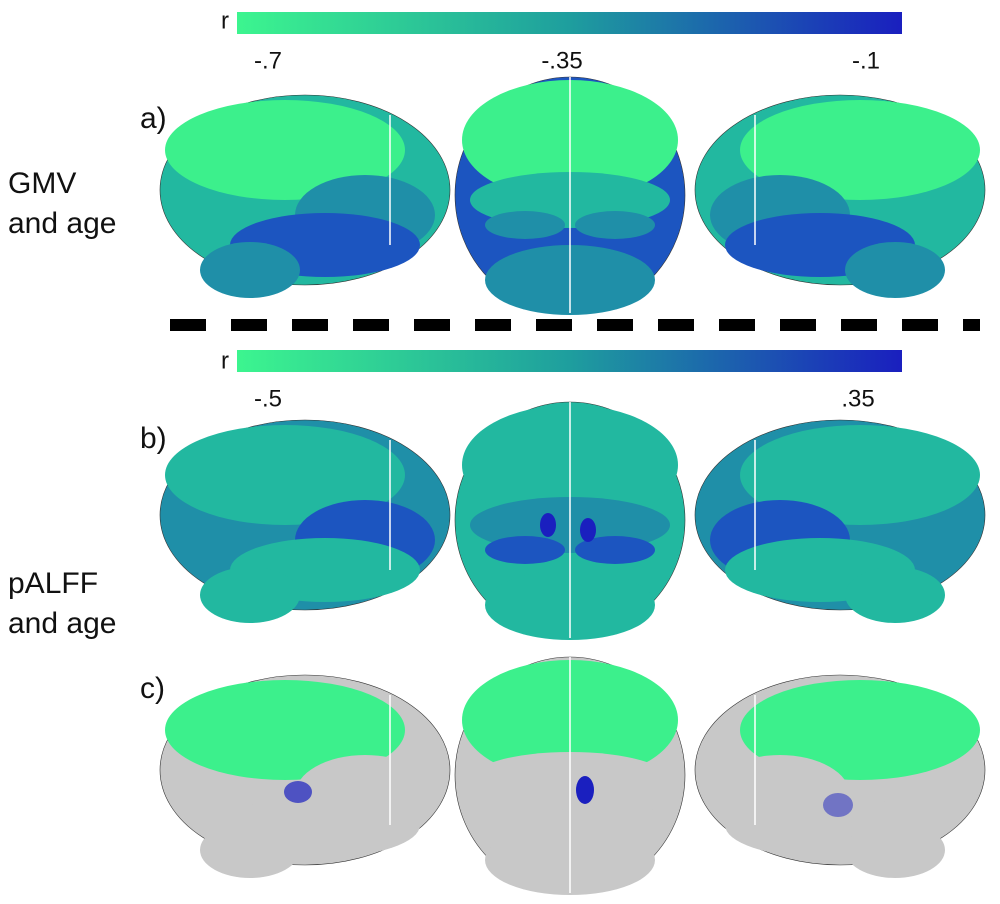 Image resolution: width=1000 pixels, height=904 pixels. What do you see at coordinates (153, 438) in the screenshot?
I see `panel-label: b)` at bounding box center [153, 438].